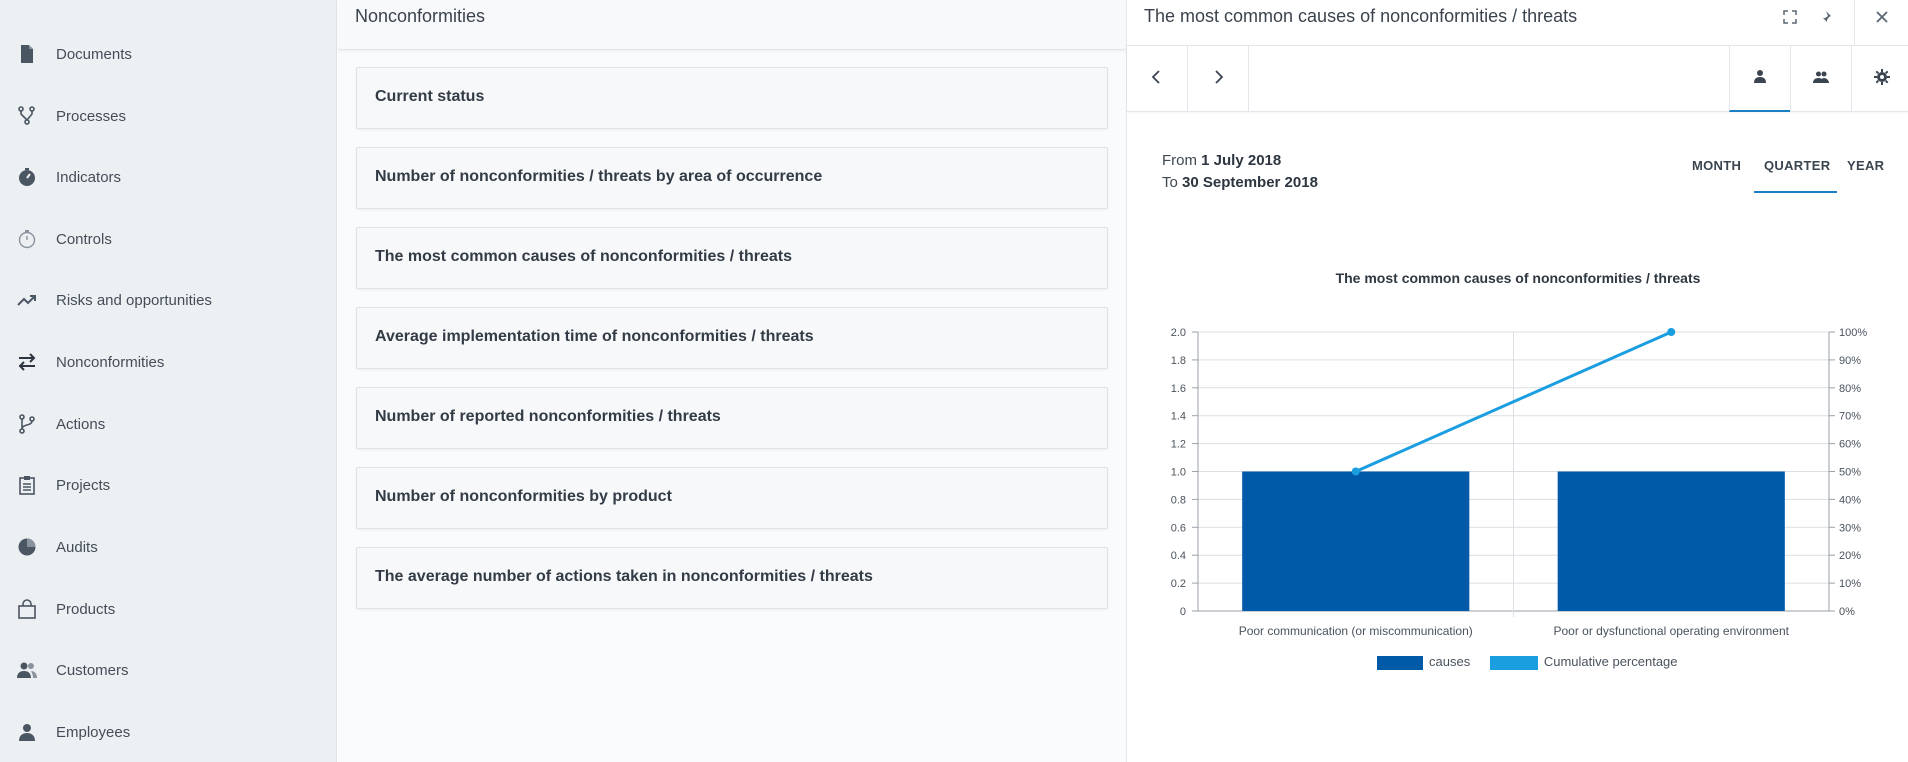 The height and width of the screenshot is (762, 1908). Describe the element at coordinates (27, 54) in the screenshot. I see `document-icon` at that location.